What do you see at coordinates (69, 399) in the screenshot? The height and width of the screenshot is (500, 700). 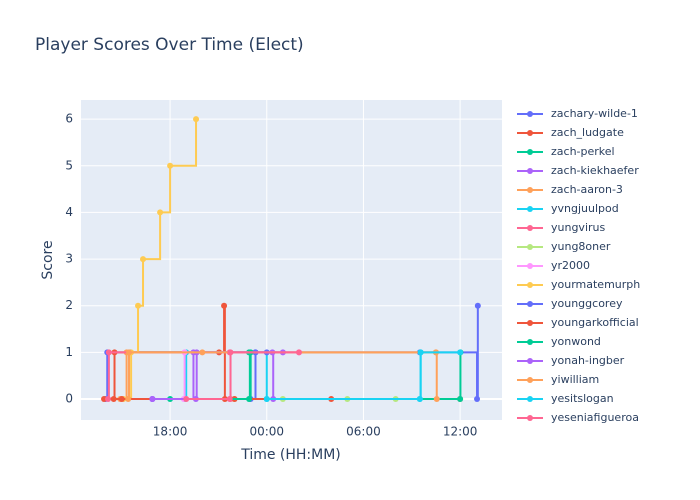 I see `y-tick-label: 0` at bounding box center [69, 399].